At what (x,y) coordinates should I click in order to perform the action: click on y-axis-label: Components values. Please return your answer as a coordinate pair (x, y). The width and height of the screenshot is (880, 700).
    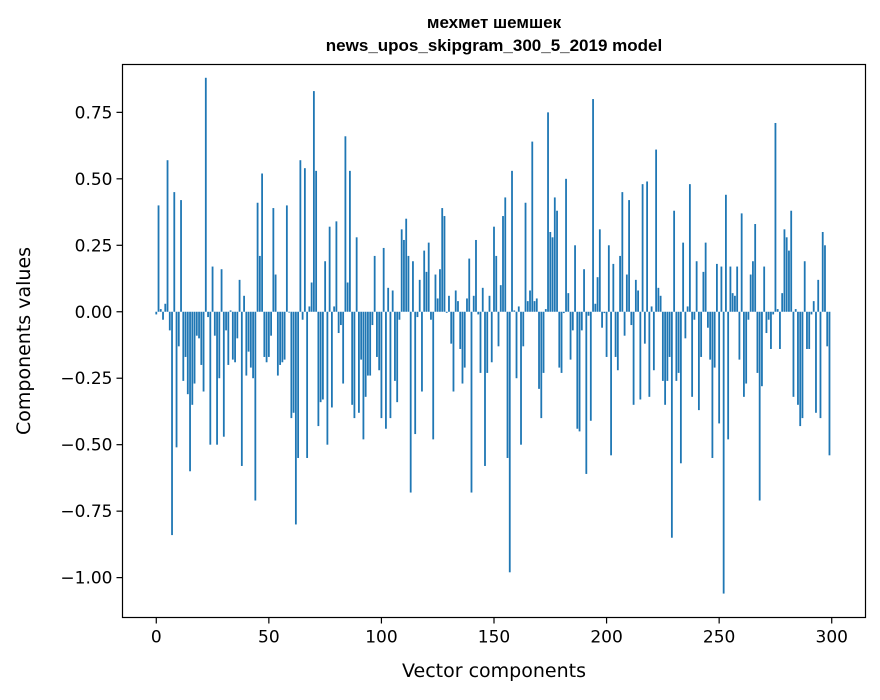
    Looking at the image, I should click on (24, 341).